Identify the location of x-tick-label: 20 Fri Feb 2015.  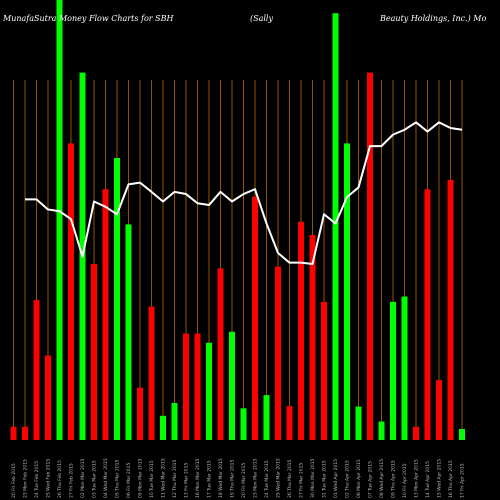
(14, 480).